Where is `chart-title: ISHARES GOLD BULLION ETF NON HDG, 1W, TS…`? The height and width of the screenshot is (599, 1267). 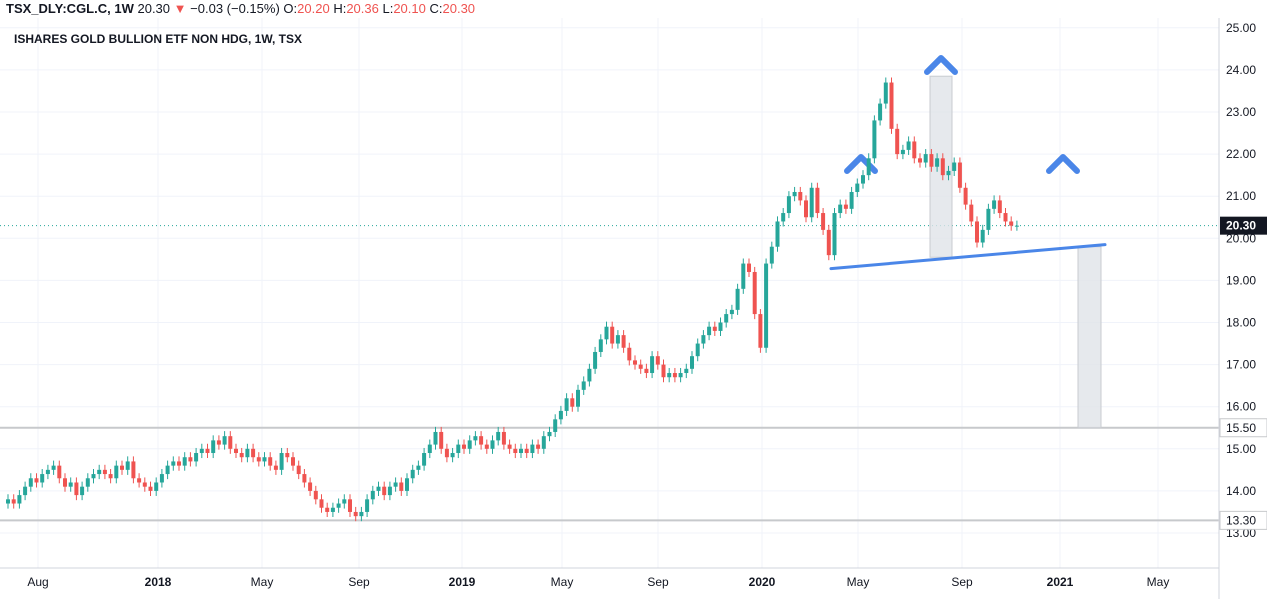 chart-title: ISHARES GOLD BULLION ETF NON HDG, 1W, TS… is located at coordinates (158, 39).